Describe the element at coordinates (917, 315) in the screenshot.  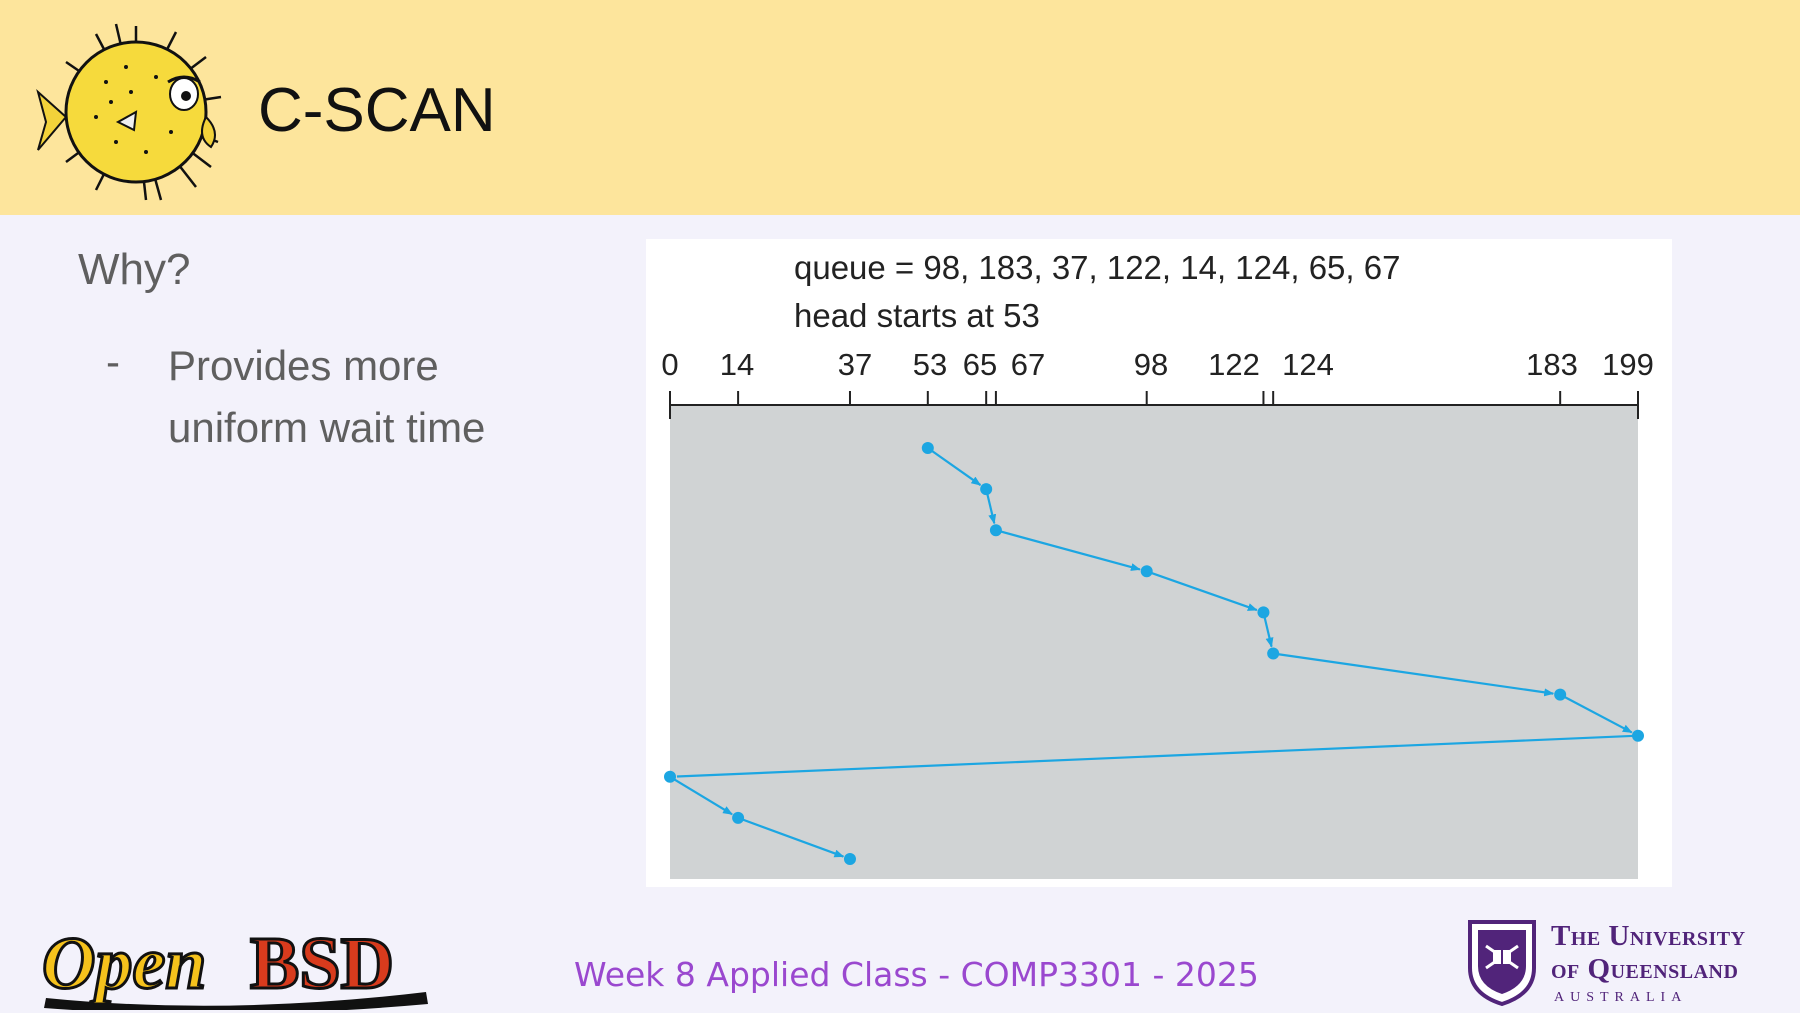
I see `head-label: head starts at 53` at that location.